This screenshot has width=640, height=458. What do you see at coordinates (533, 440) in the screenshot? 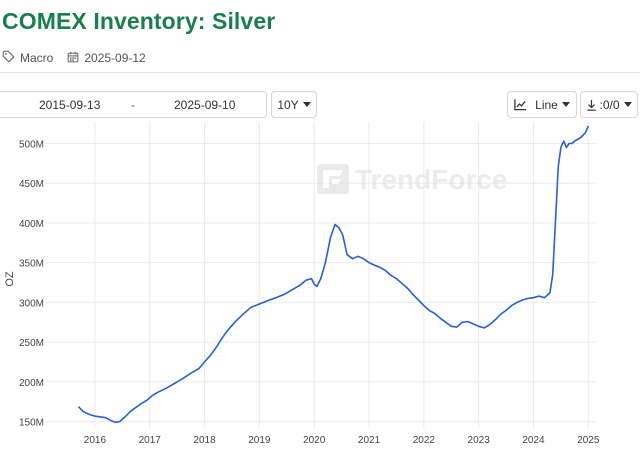
I see `x-tick-label: 2024` at bounding box center [533, 440].